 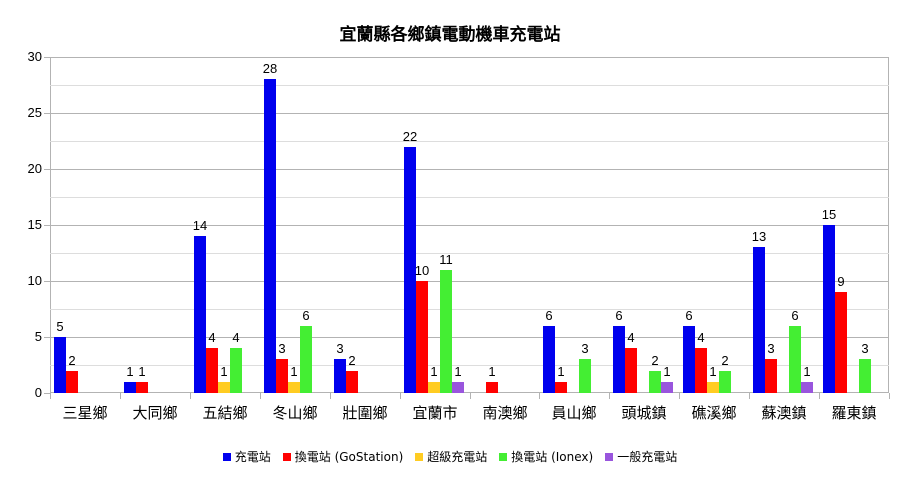 What do you see at coordinates (225, 413) in the screenshot?
I see `x-category-label: 五結鄉` at bounding box center [225, 413].